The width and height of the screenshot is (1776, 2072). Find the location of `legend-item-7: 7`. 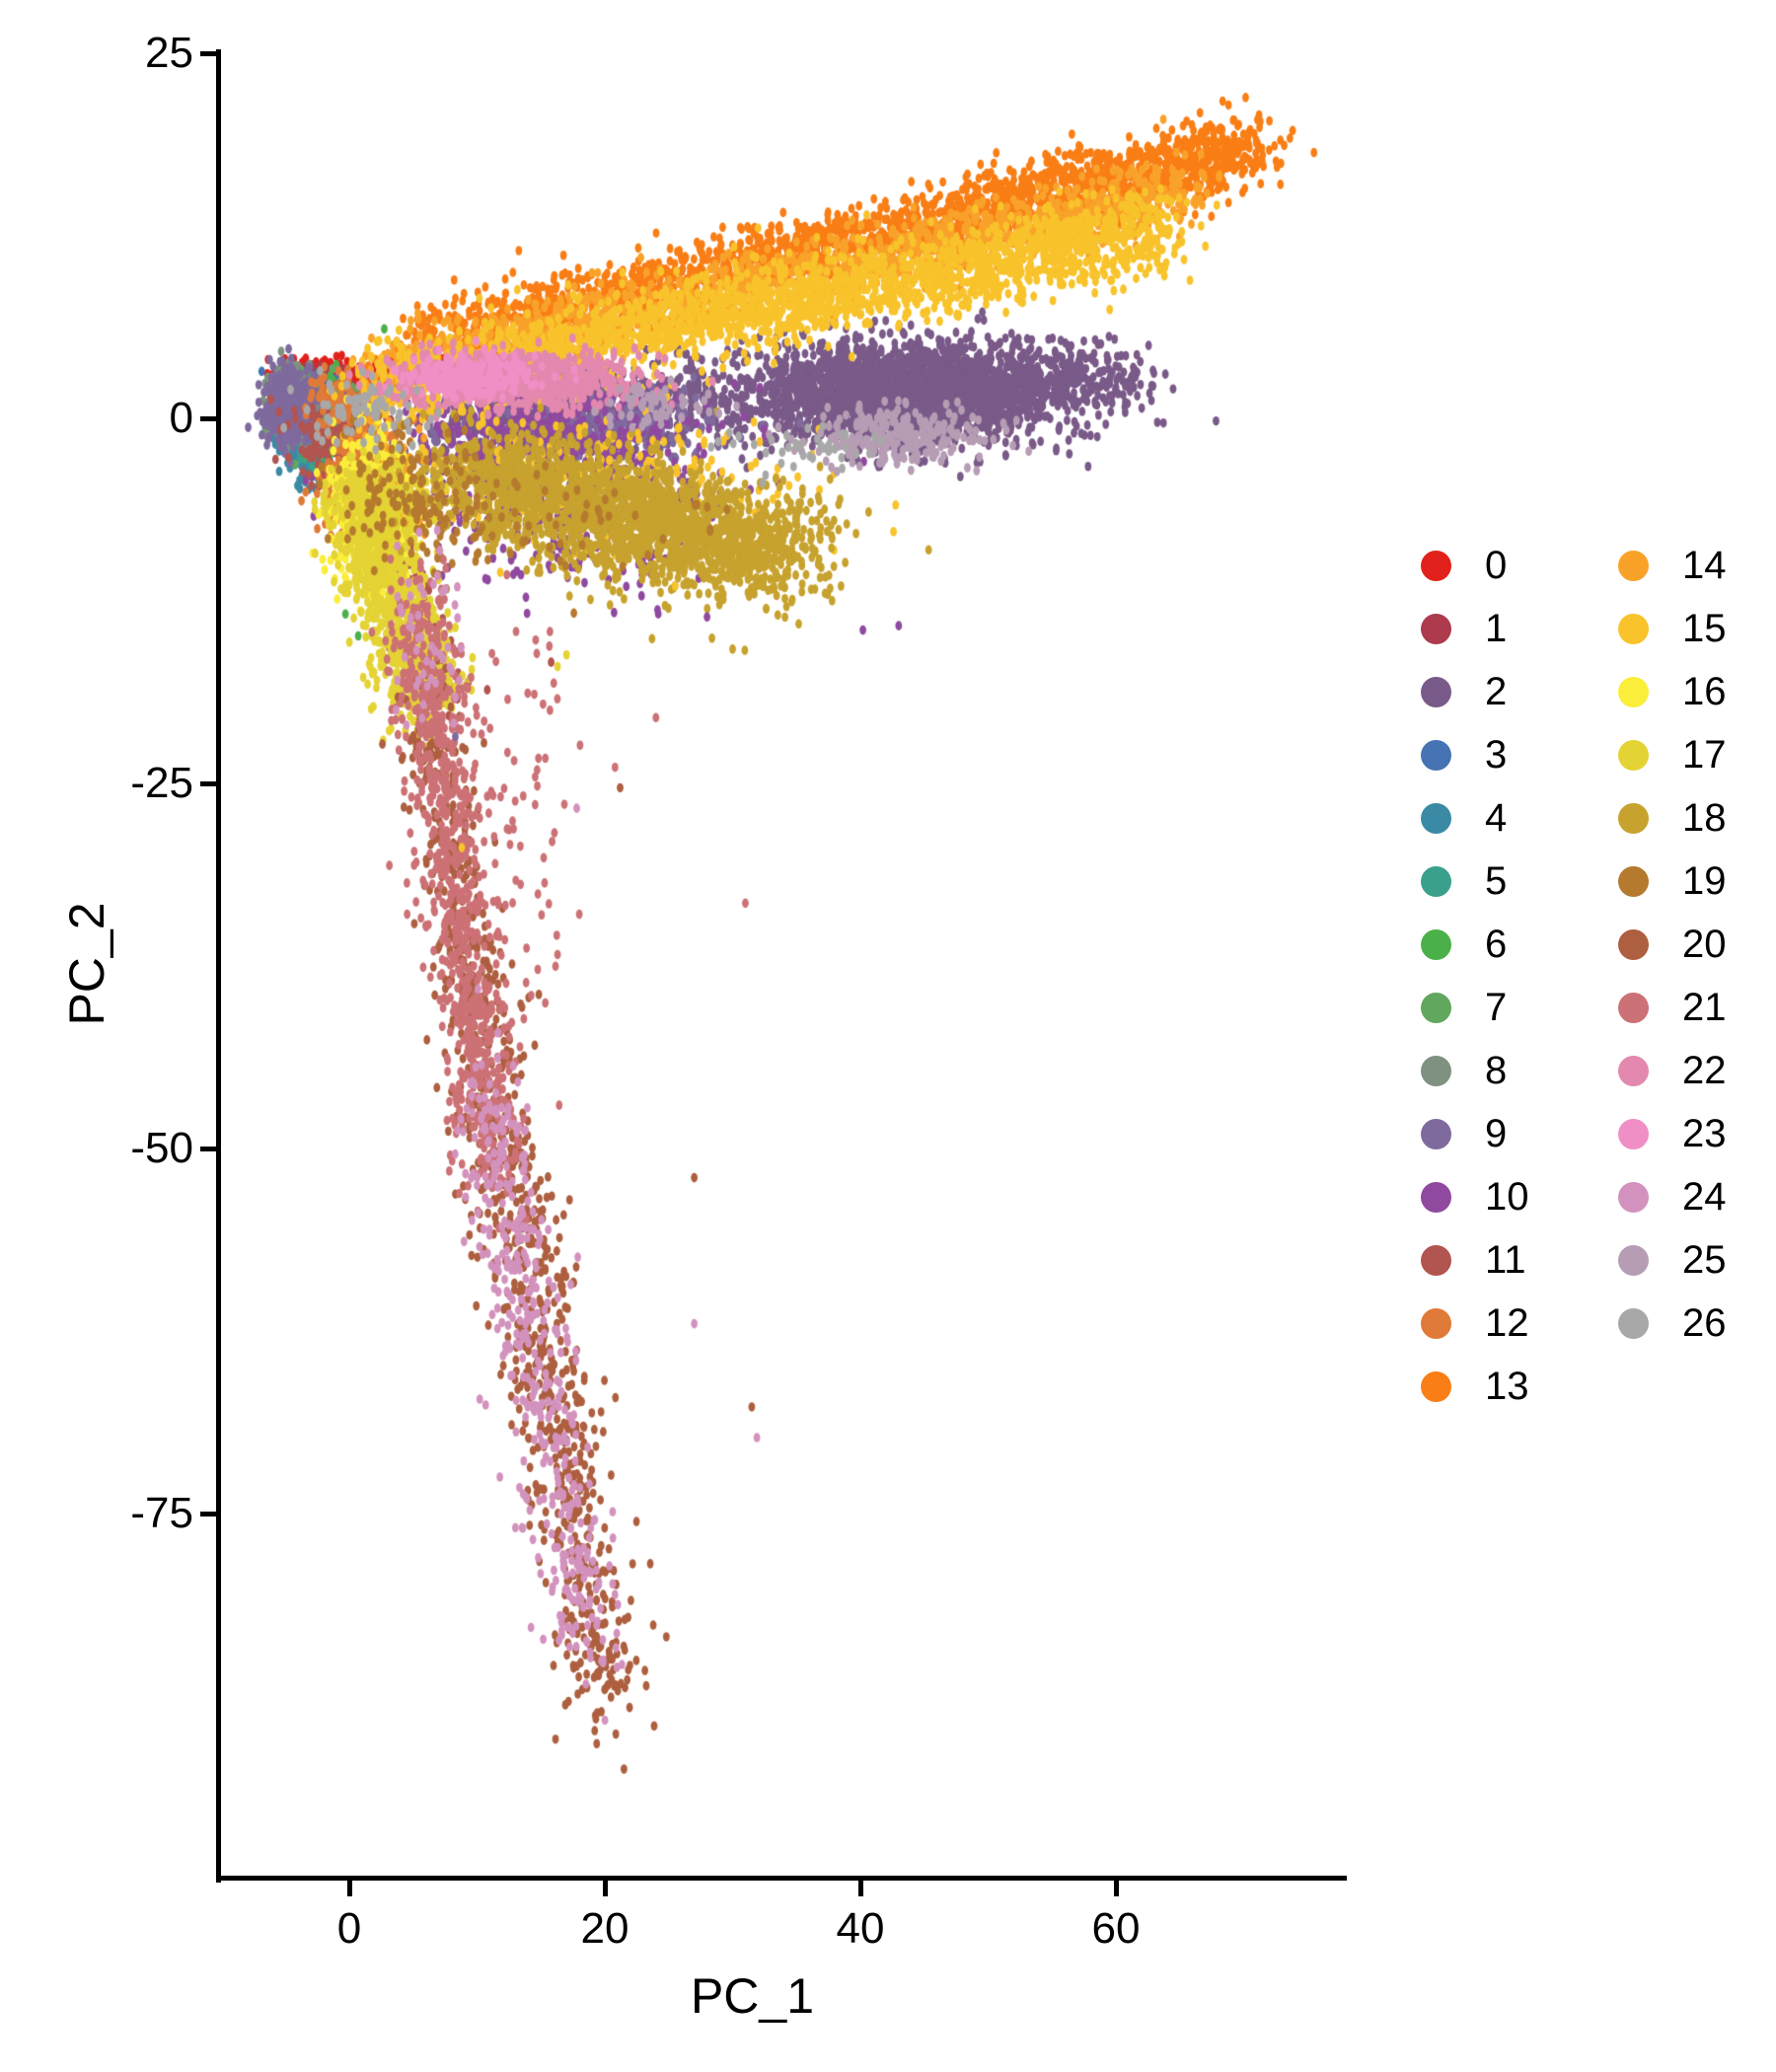

legend-item-7: 7 is located at coordinates (1464, 1008).